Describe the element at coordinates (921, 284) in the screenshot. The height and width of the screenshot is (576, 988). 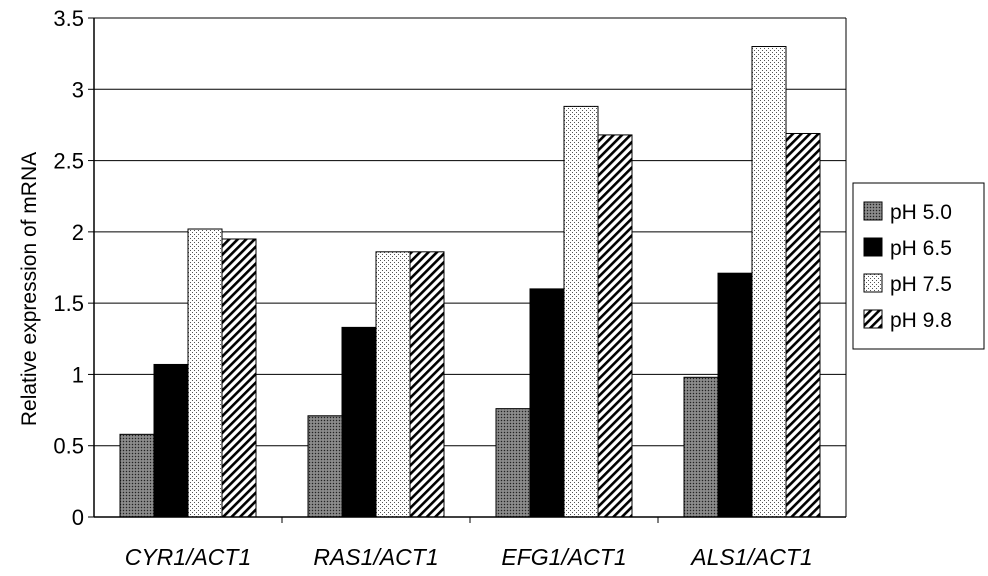
I see `legend-label: pH 7.5` at that location.